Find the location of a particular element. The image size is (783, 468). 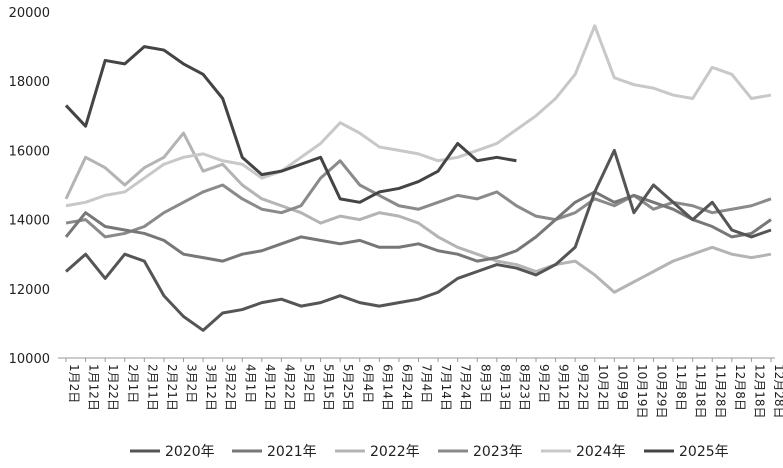

x-tick-label: 6月24日 is located at coordinates (407, 387).